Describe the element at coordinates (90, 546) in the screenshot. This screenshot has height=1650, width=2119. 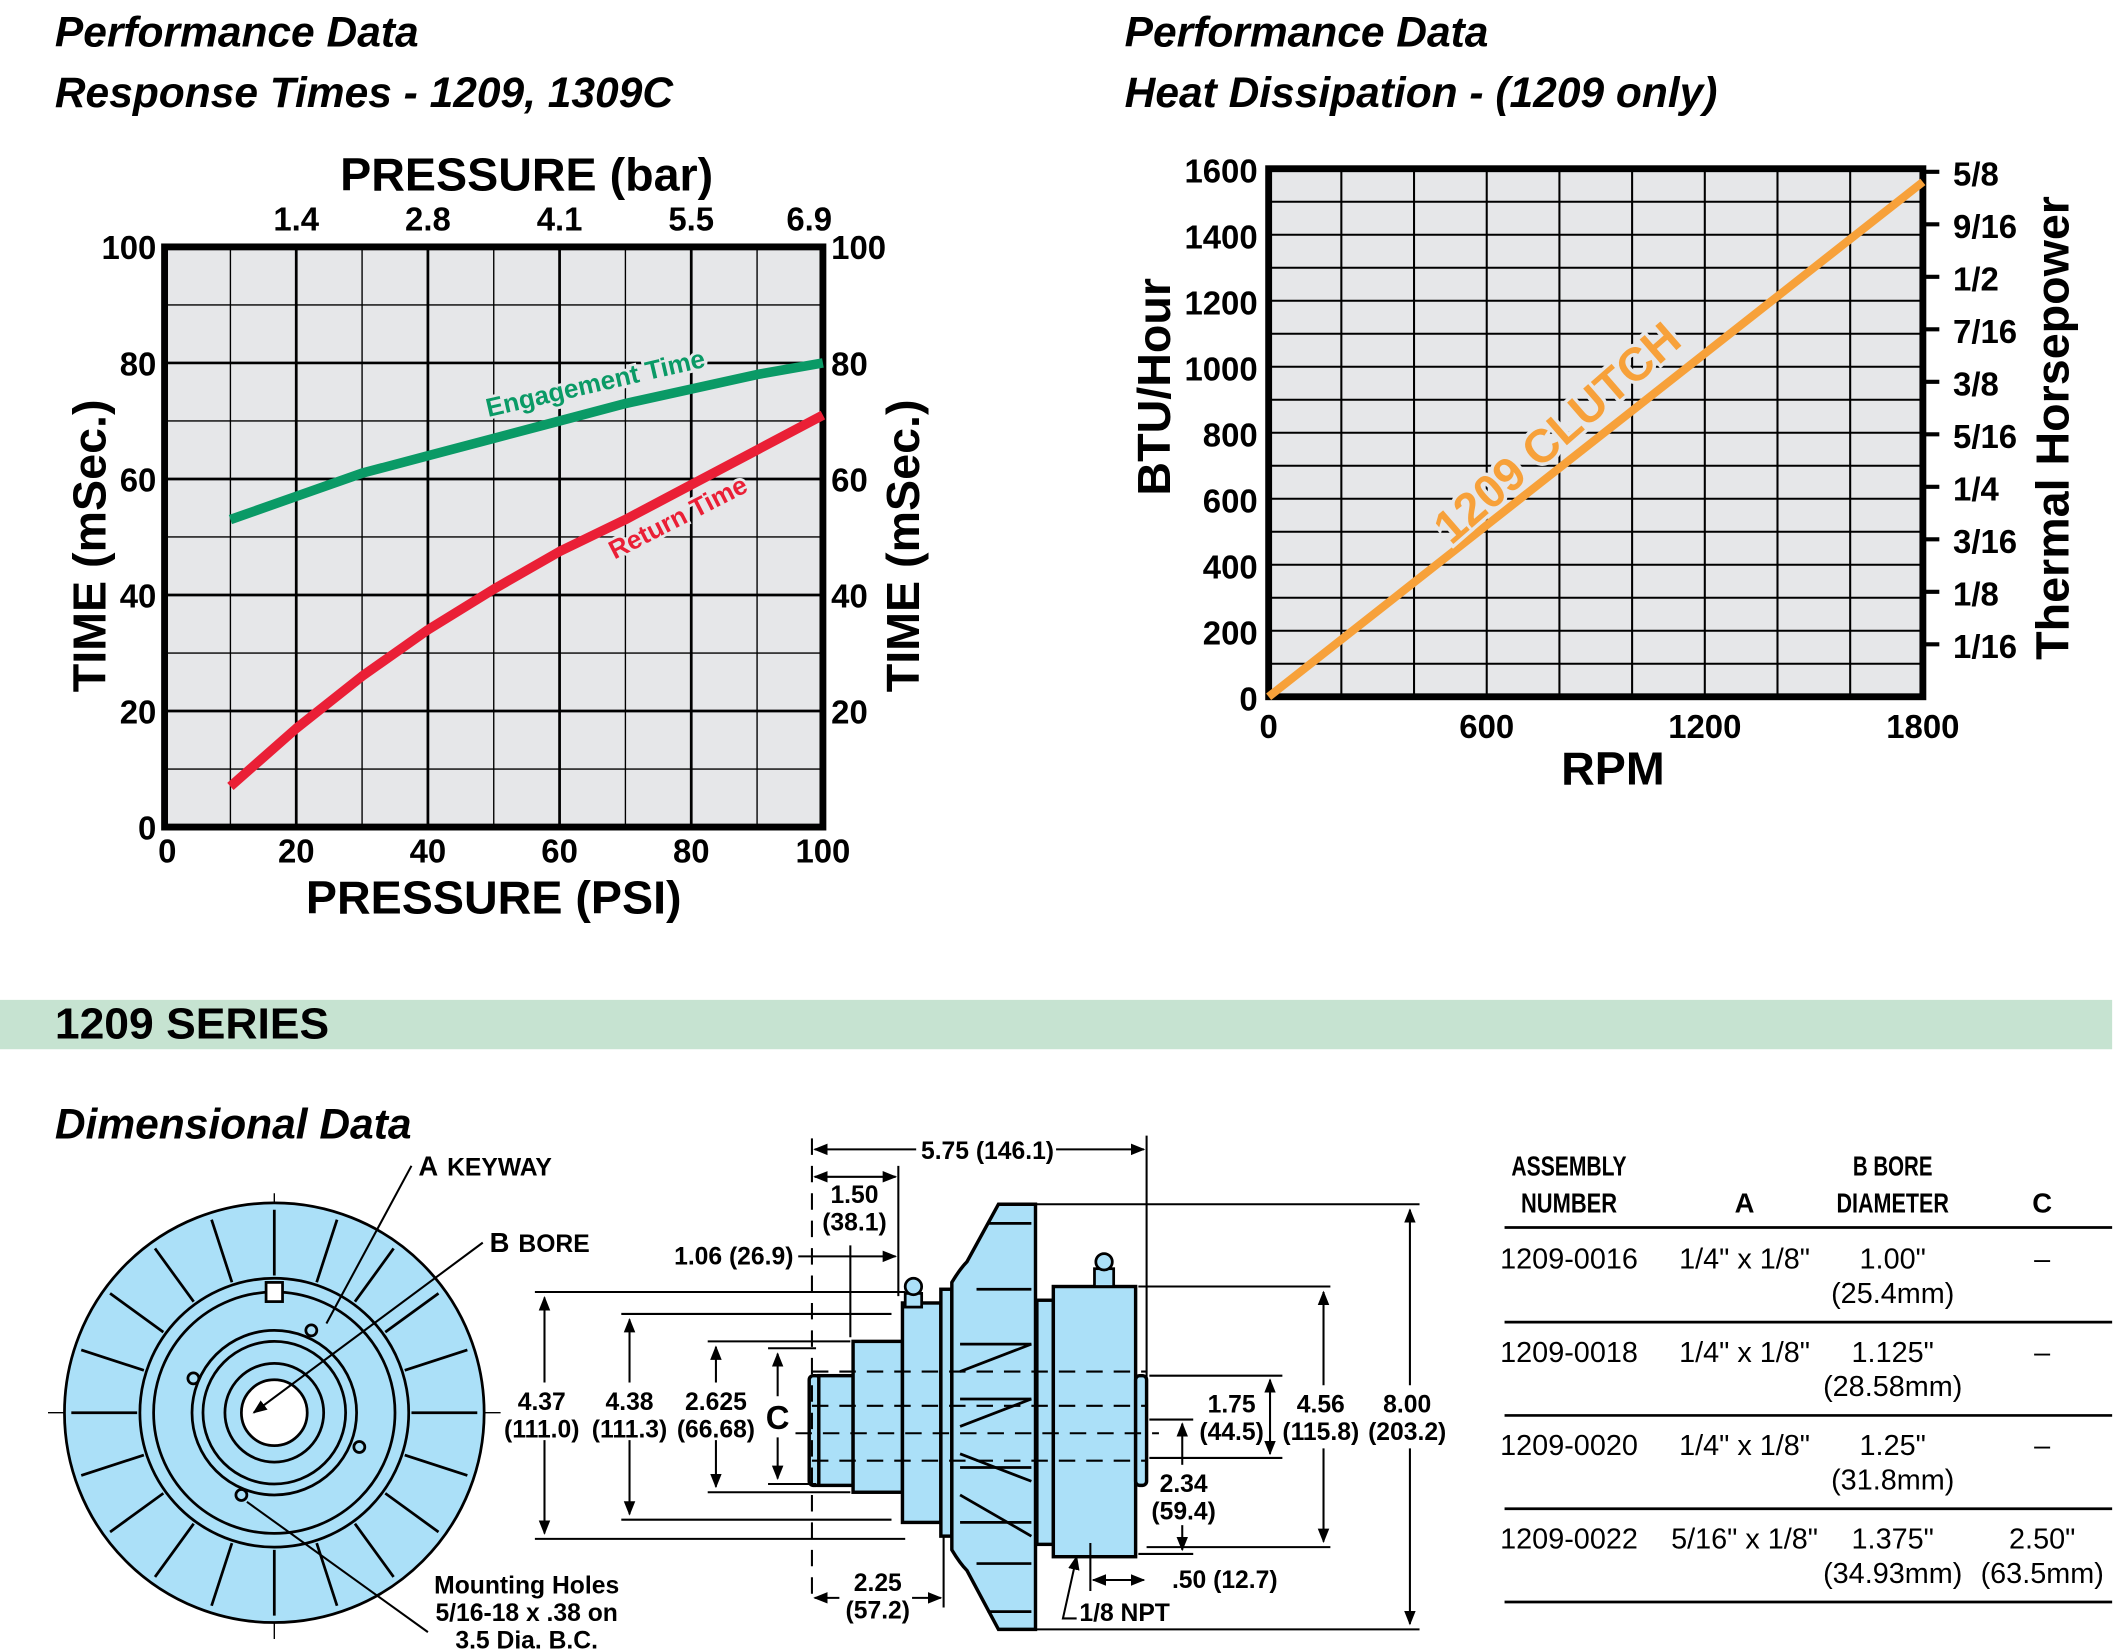
I see `chart1-y-label: TIME (mSec.)` at that location.